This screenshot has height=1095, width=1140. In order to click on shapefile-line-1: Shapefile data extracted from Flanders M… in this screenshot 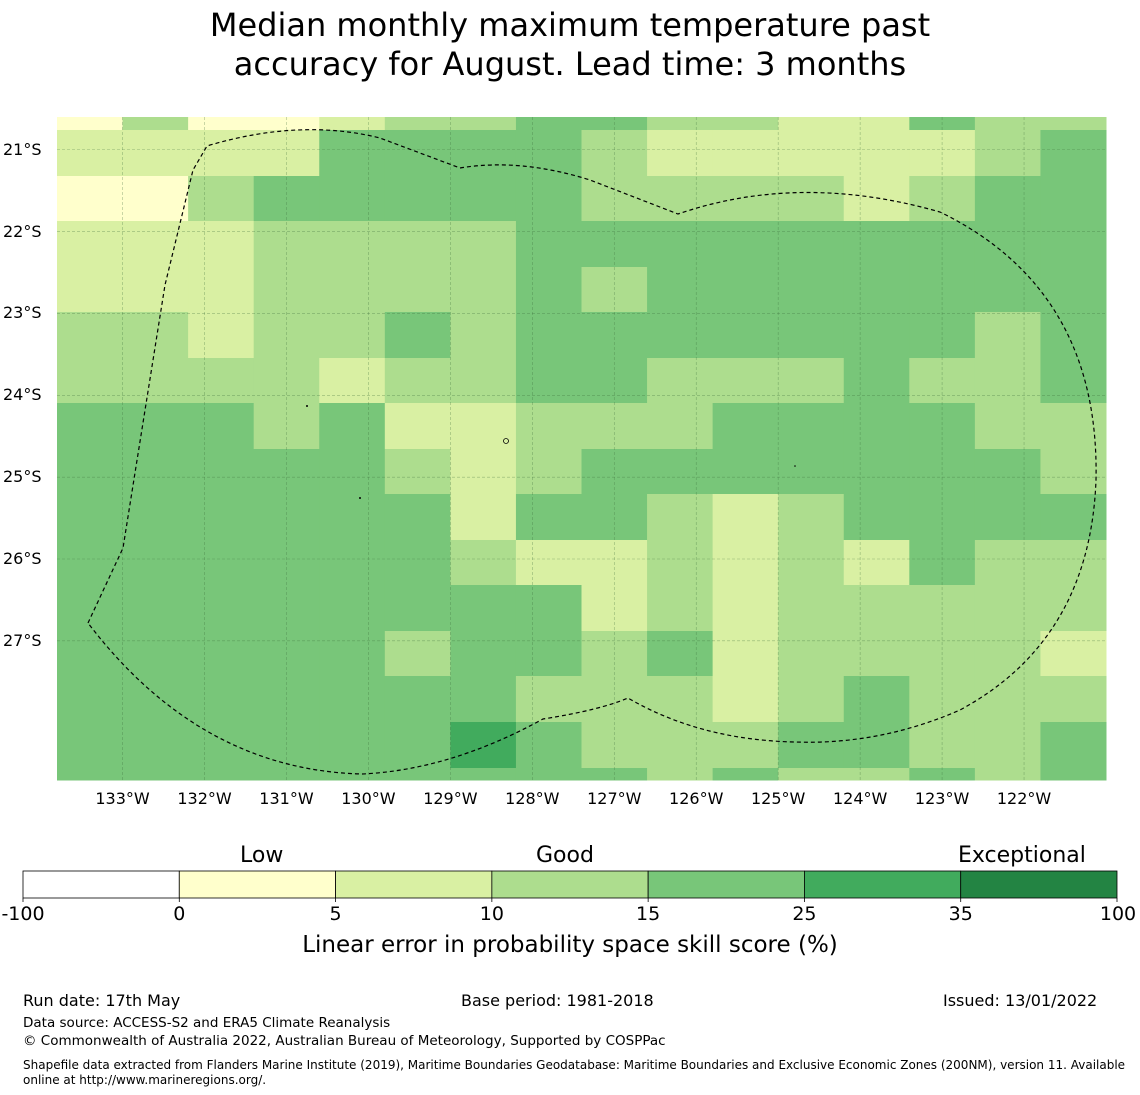, I will do `click(574, 1065)`.